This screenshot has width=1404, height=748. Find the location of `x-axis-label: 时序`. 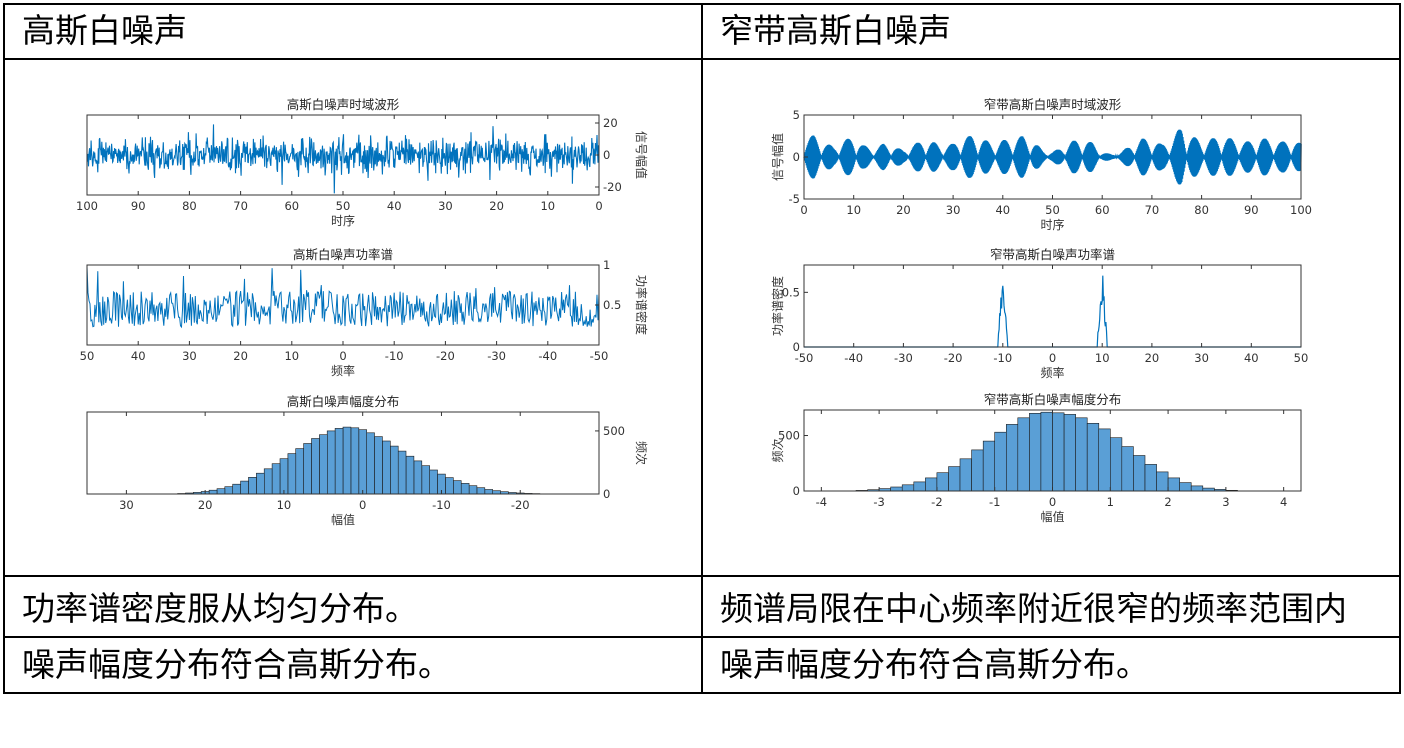

x-axis-label: 时序 is located at coordinates (343, 220).